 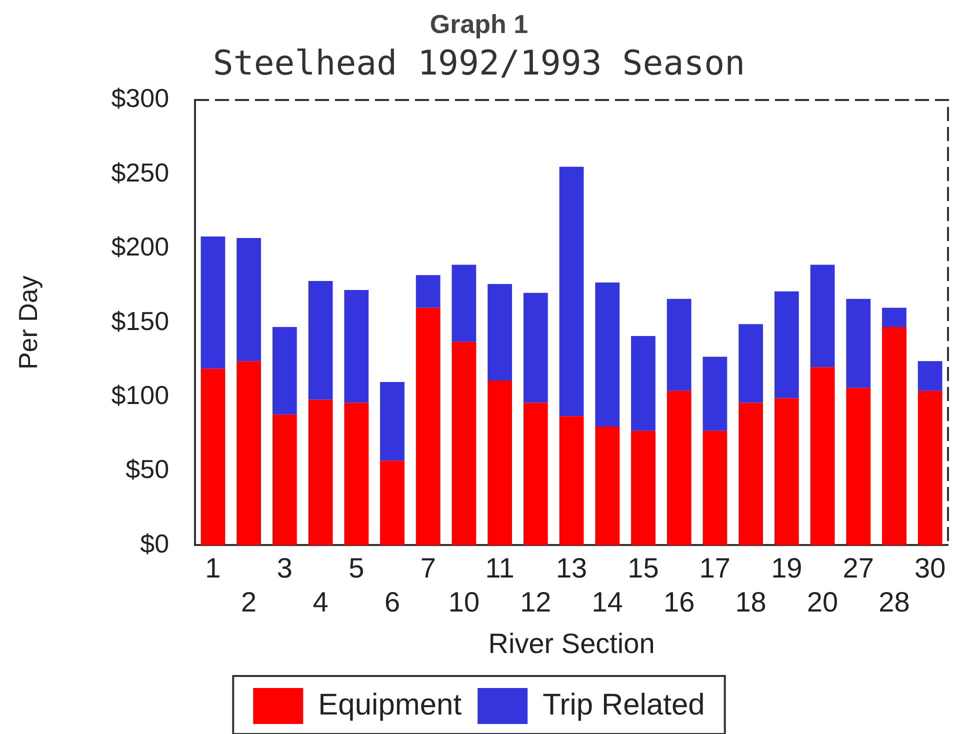 I want to click on x-tick-label: 17, so click(x=715, y=568).